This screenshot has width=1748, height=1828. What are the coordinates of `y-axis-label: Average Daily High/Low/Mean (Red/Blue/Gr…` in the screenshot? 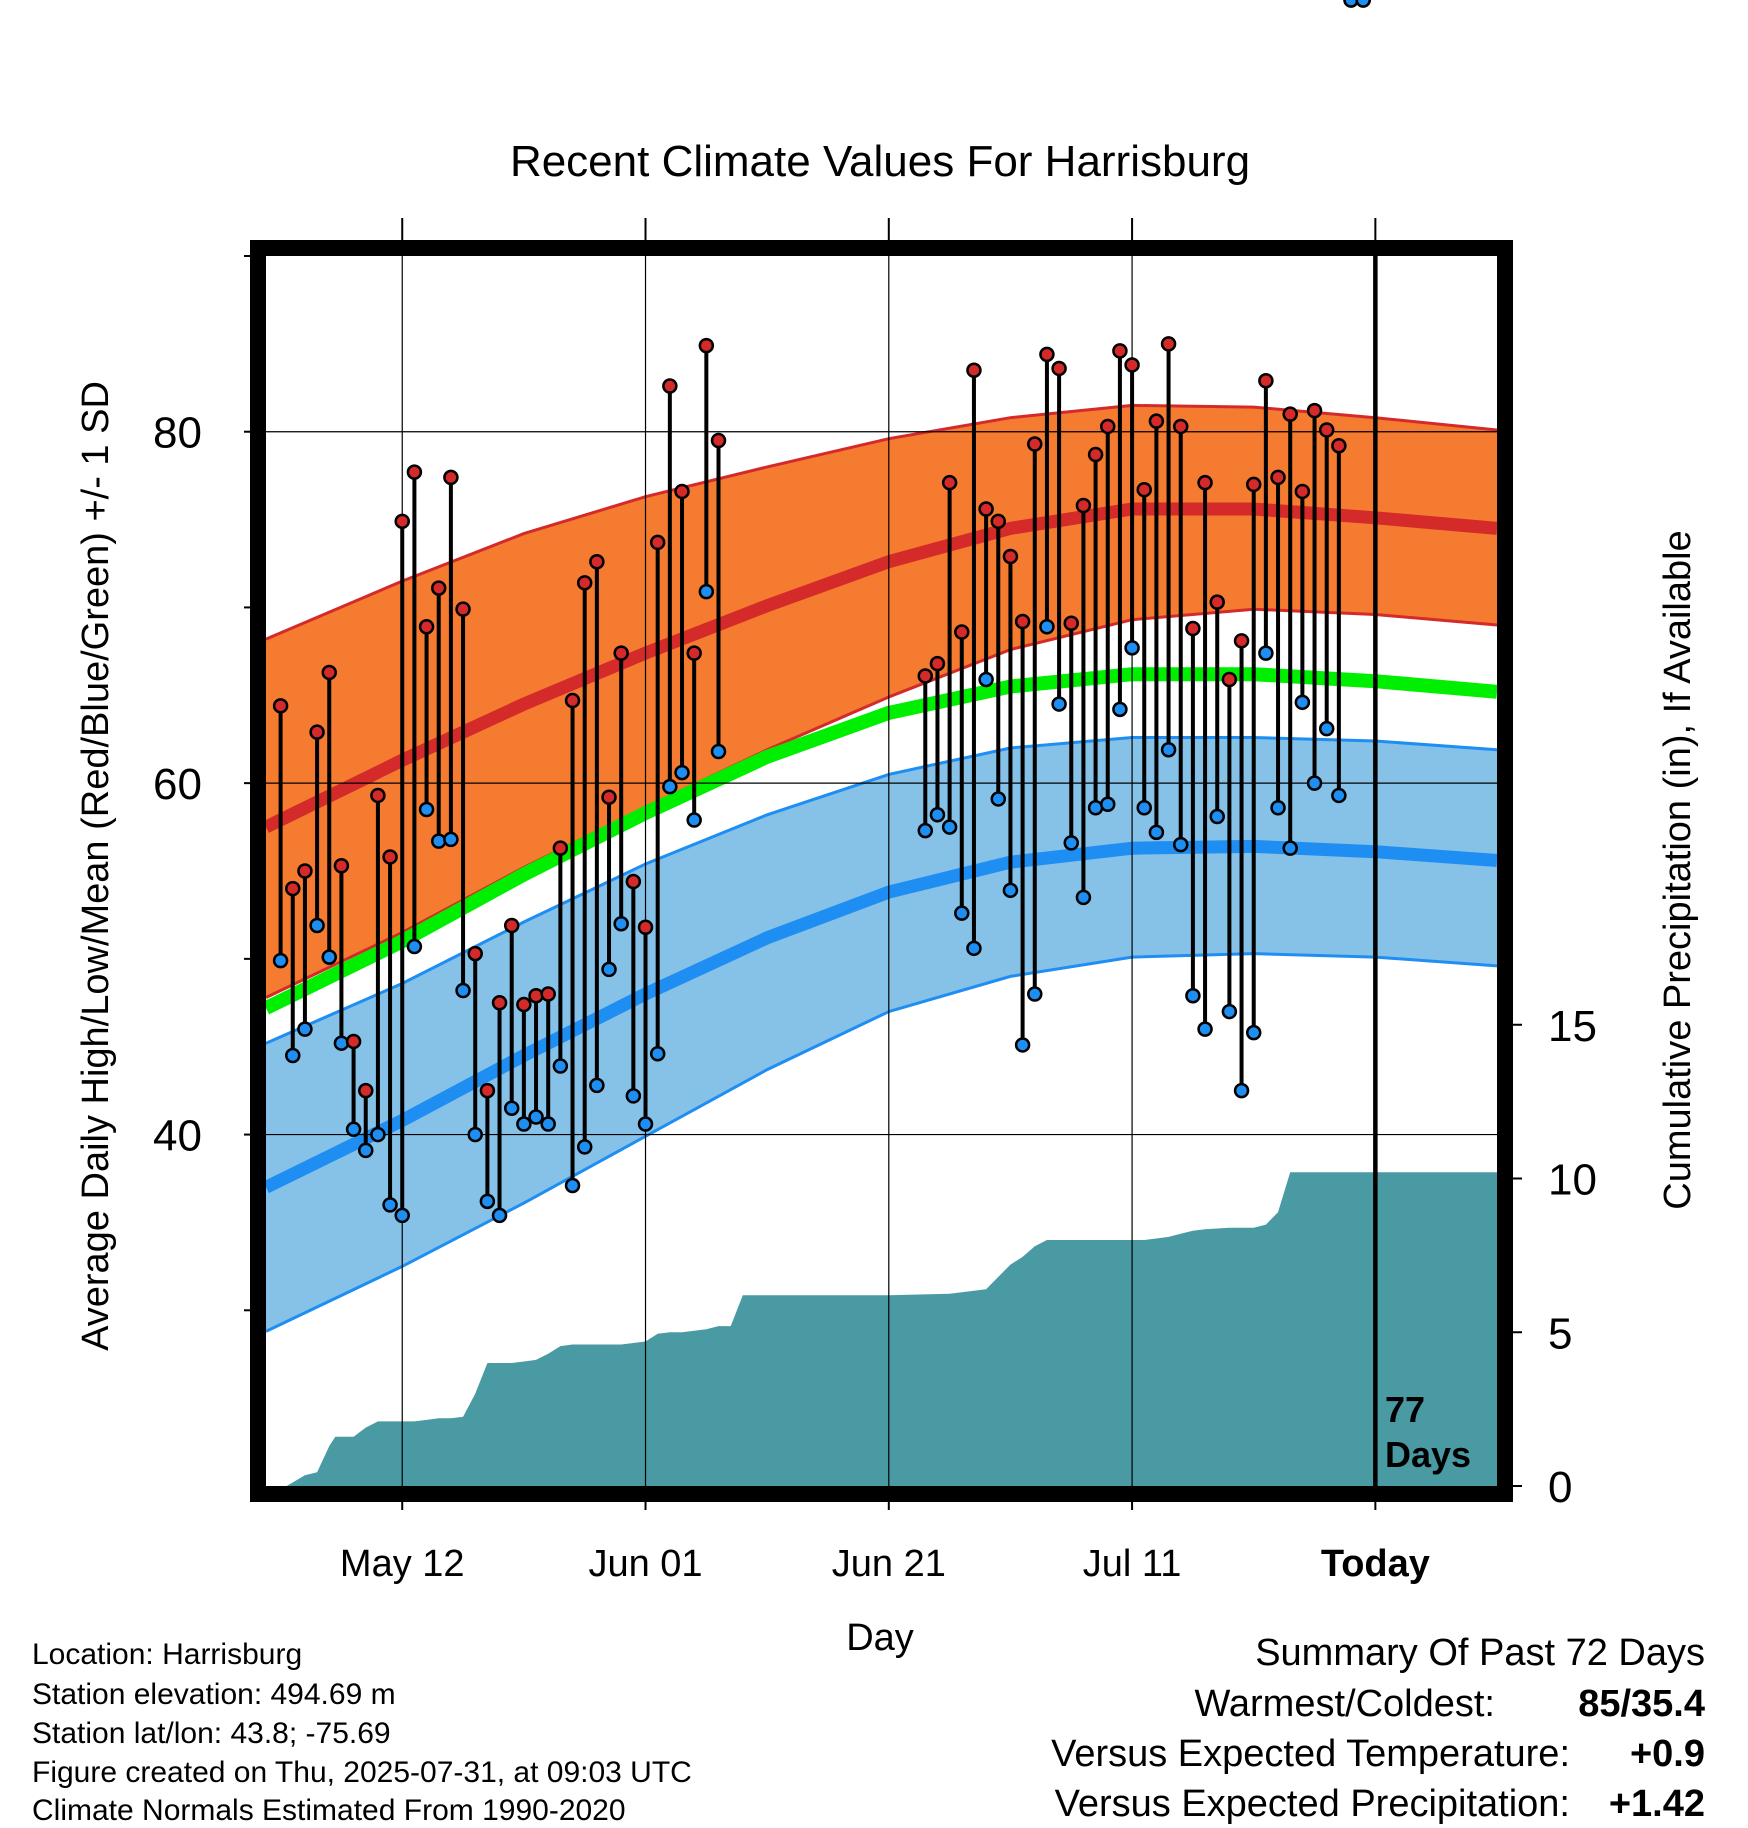 It's located at (96, 866).